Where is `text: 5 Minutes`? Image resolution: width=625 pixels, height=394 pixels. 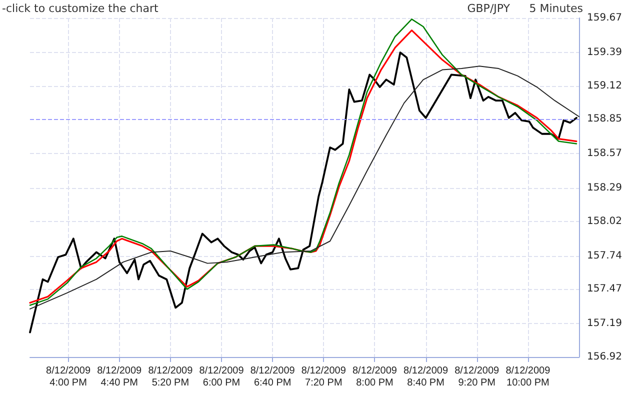
text: 5 Minutes is located at coordinates (556, 8).